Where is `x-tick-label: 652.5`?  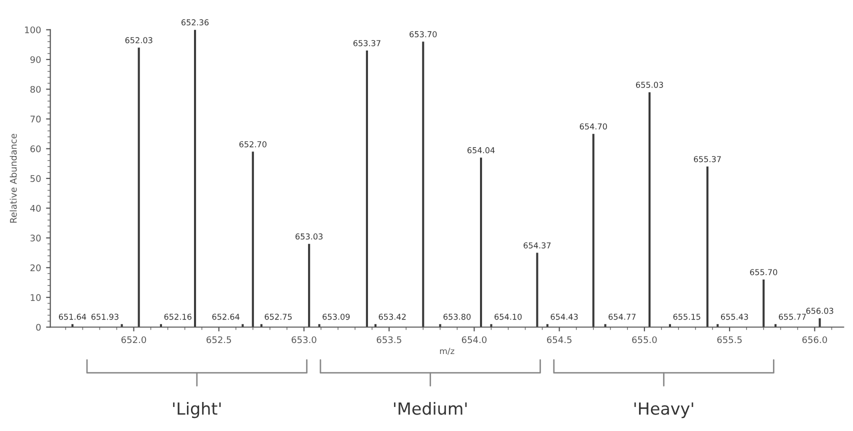
x-tick-label: 652.5 is located at coordinates (218, 340).